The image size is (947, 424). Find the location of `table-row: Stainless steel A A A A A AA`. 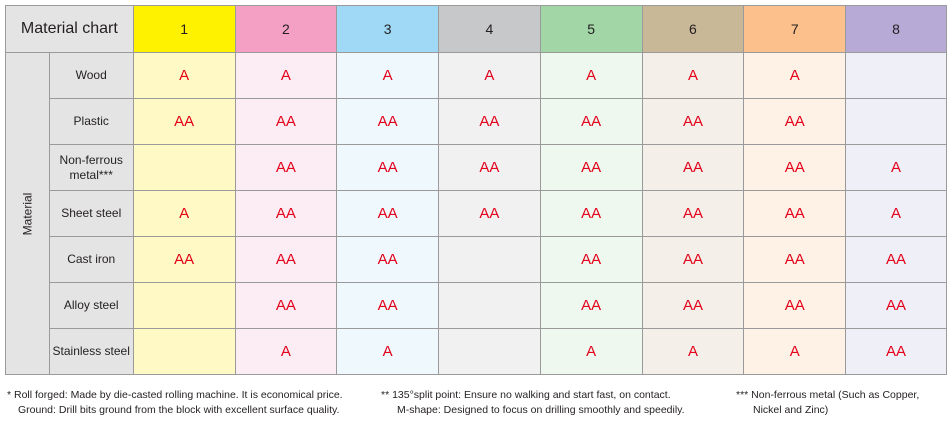

table-row: Stainless steel A A A A A AA is located at coordinates (476, 351).